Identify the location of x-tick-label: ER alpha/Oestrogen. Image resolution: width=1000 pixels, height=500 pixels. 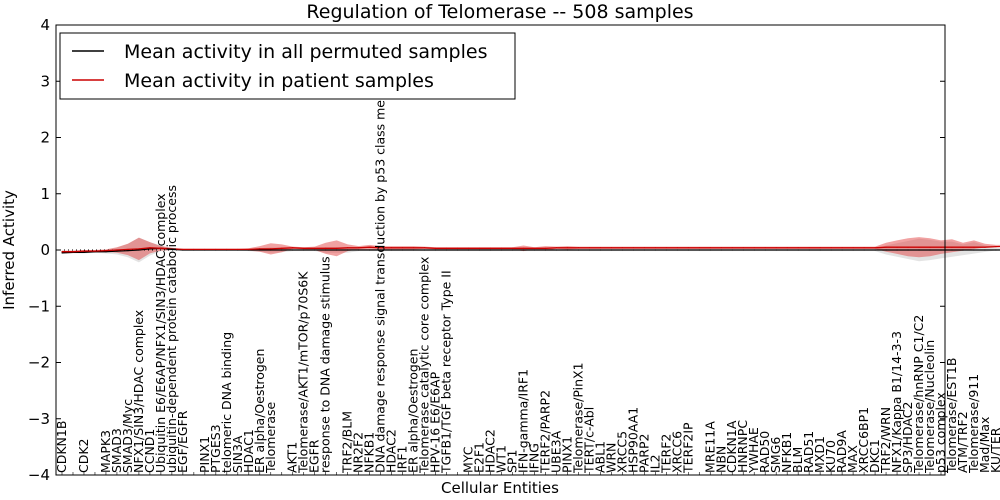
(259, 411).